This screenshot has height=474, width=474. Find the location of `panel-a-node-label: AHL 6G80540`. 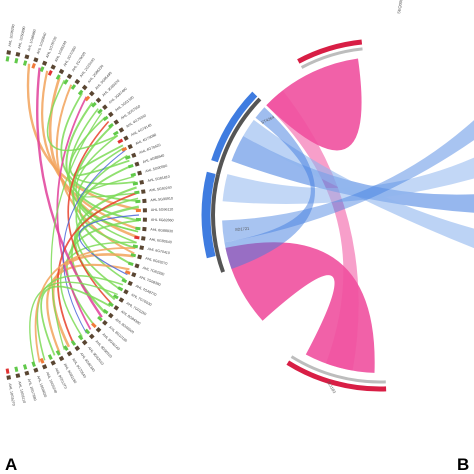

panel-a-node-label: AHL 6G80540 is located at coordinates (160, 240).